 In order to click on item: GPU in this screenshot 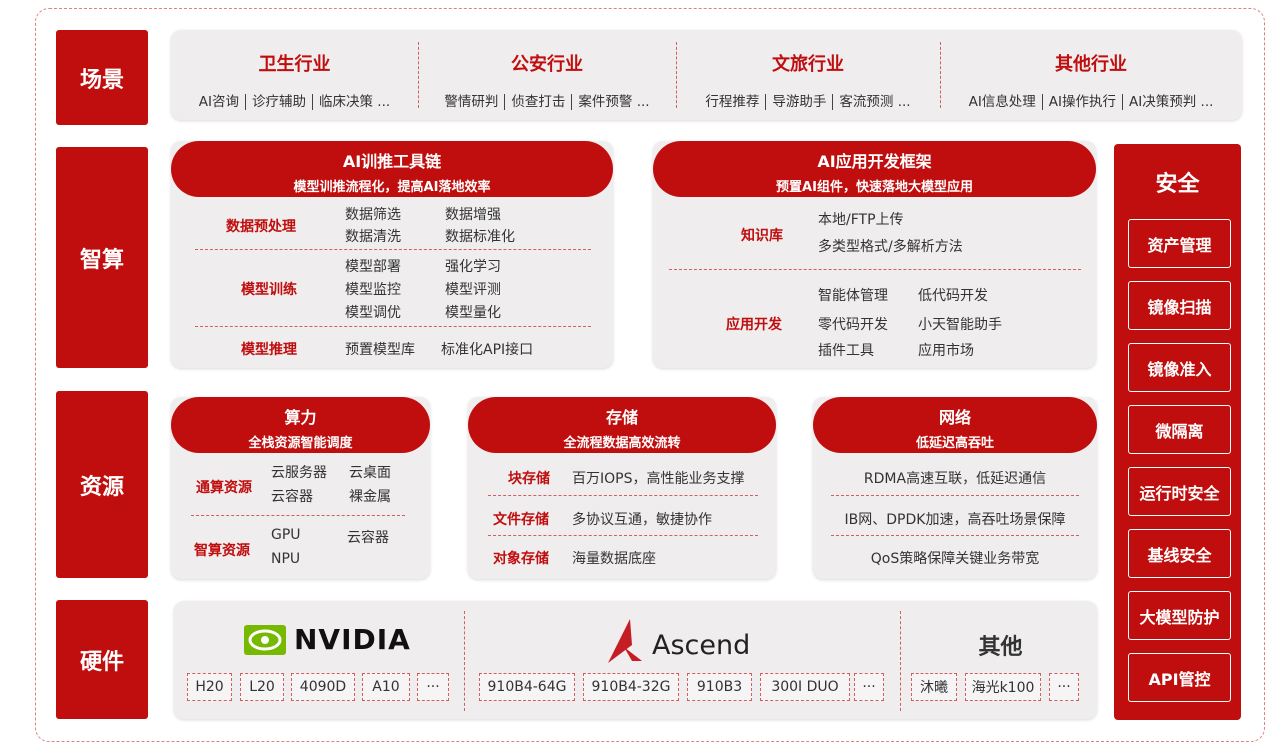, I will do `click(286, 535)`.